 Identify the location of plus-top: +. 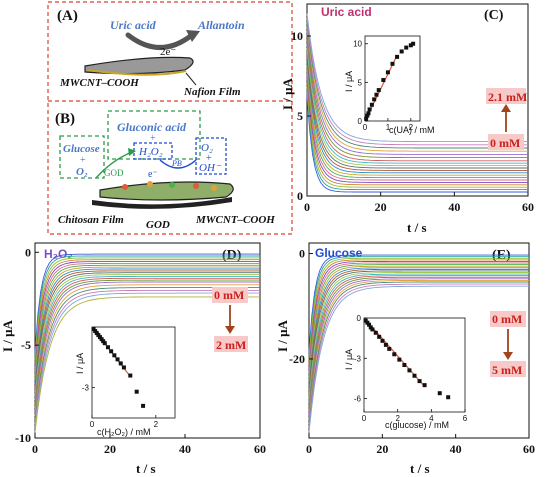
(153, 138).